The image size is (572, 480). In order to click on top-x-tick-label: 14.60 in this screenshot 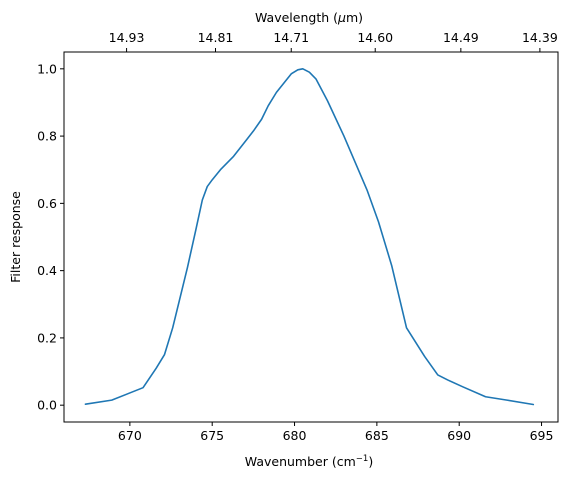, I will do `click(375, 37)`.